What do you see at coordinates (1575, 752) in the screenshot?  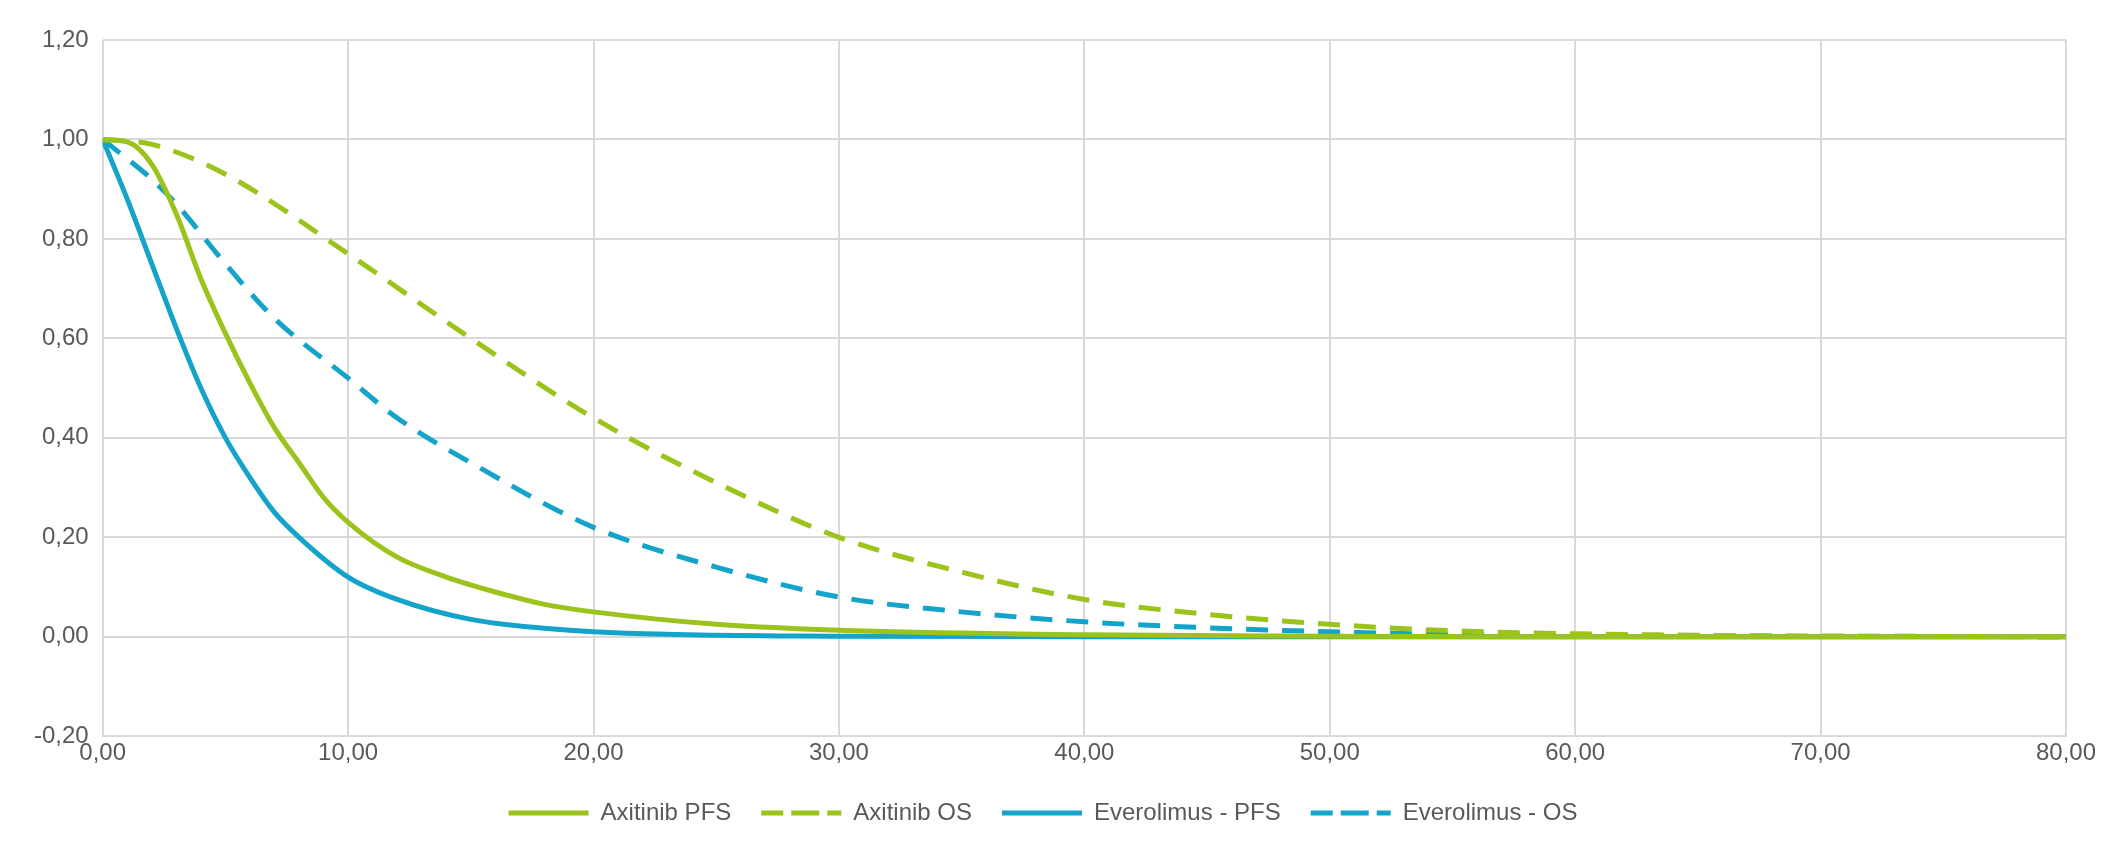 I see `x-tick-label: 60,00` at bounding box center [1575, 752].